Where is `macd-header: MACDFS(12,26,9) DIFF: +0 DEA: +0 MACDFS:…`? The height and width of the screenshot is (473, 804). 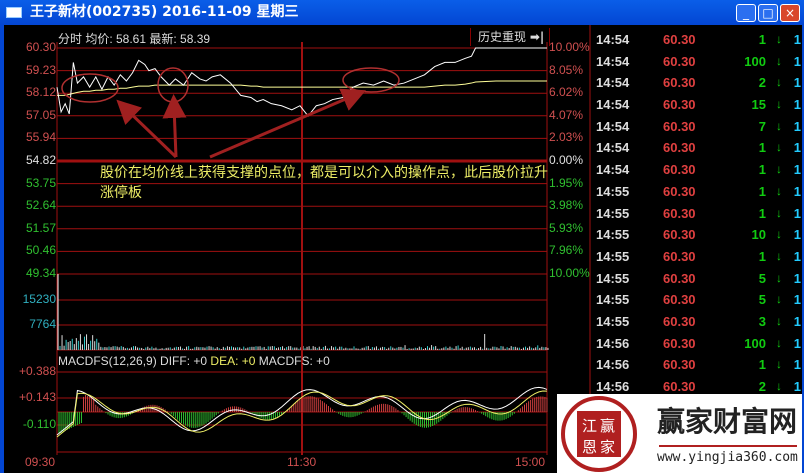
macd-header: MACDFS(12,26,9) DIFF: +0 DEA: +0 MACDFS:… is located at coordinates (194, 361).